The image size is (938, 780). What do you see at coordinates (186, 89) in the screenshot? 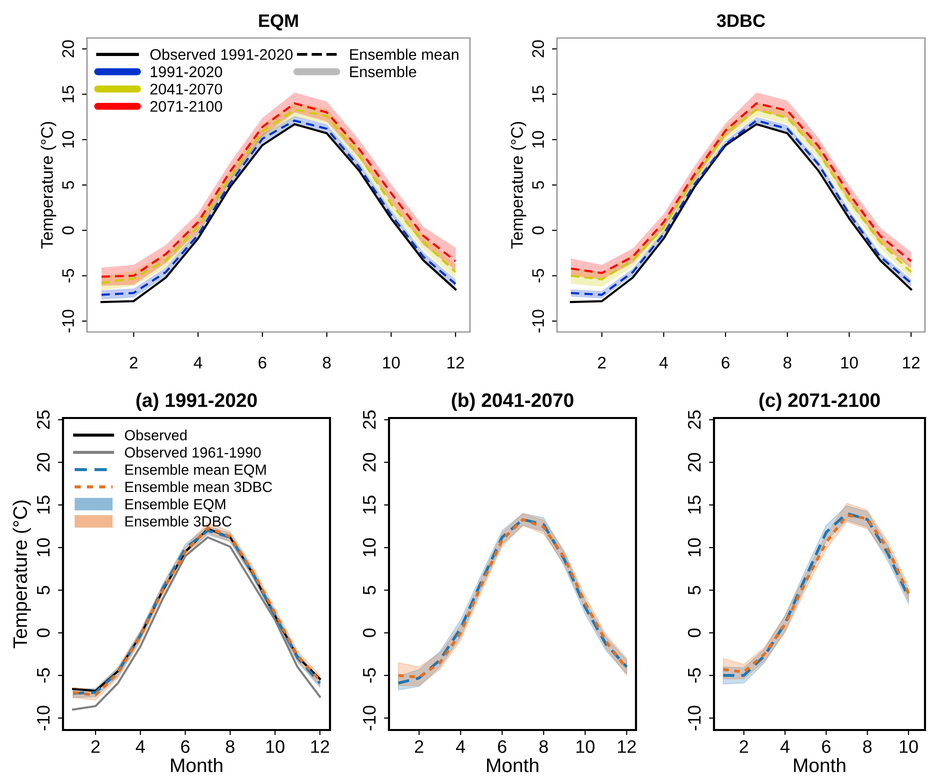
I see `legend-label: 2041-2070` at bounding box center [186, 89].